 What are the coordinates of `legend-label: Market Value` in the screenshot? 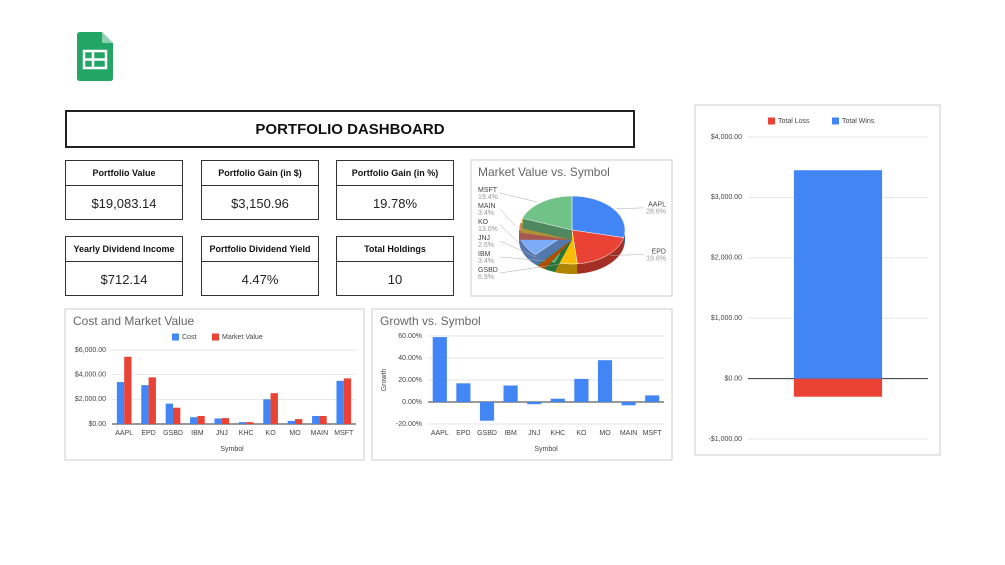 It's located at (242, 337).